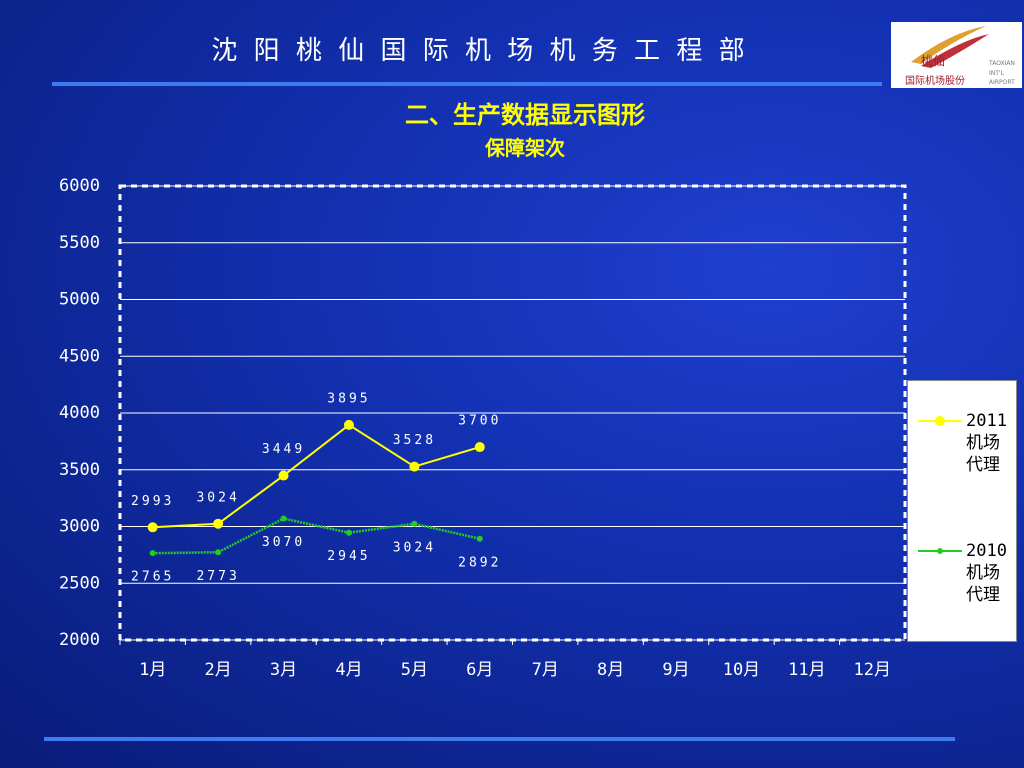  What do you see at coordinates (996, 73) in the screenshot?
I see `logo-text: INT'L` at bounding box center [996, 73].